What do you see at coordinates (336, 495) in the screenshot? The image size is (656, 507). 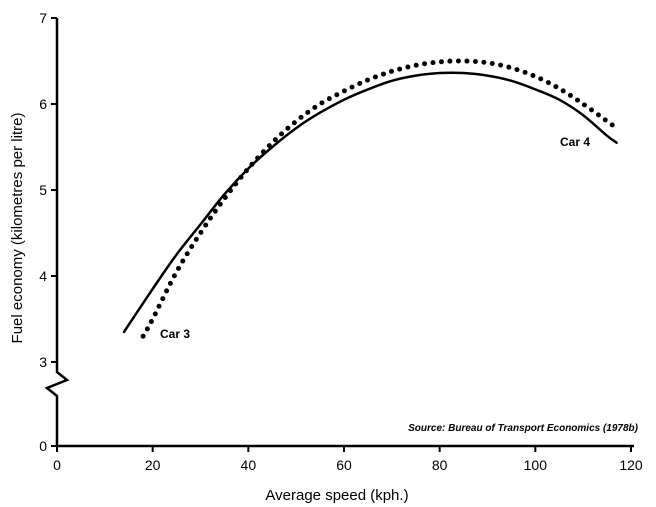 I see `x-axis-title: Average speed (kph.)` at bounding box center [336, 495].